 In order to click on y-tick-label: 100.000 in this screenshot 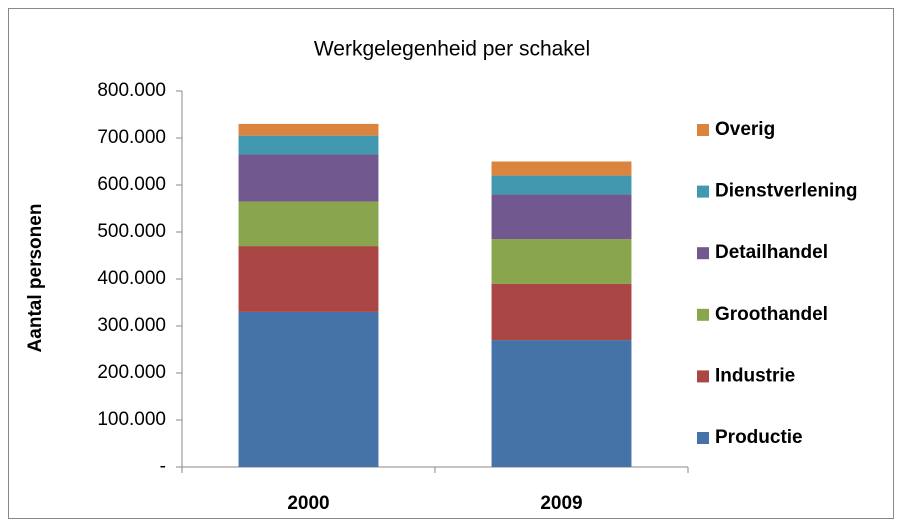, I will do `click(131, 419)`.